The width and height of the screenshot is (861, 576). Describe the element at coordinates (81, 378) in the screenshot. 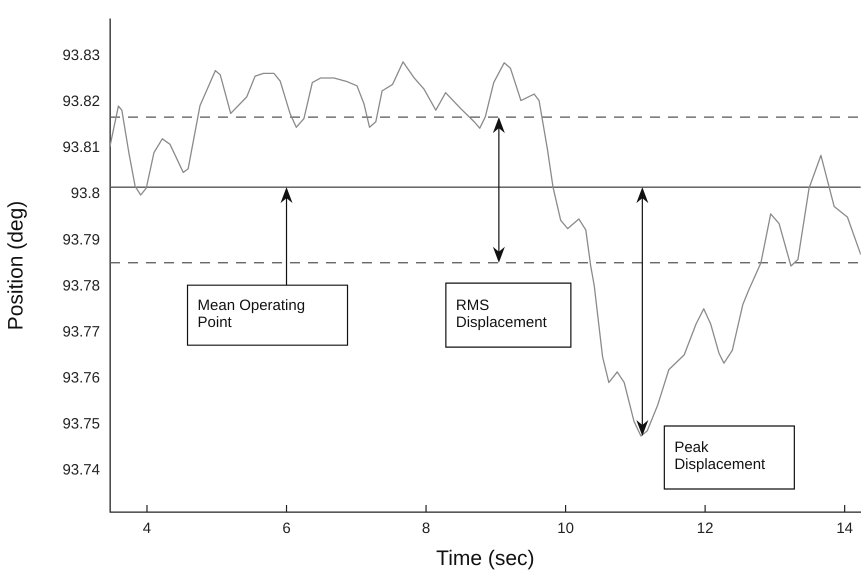

I see `y-tick-label: 93.76` at that location.